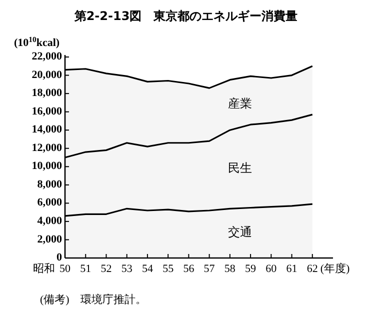  What do you see at coordinates (49, 184) in the screenshot?
I see `y-tick-label: 8,000` at bounding box center [49, 184].